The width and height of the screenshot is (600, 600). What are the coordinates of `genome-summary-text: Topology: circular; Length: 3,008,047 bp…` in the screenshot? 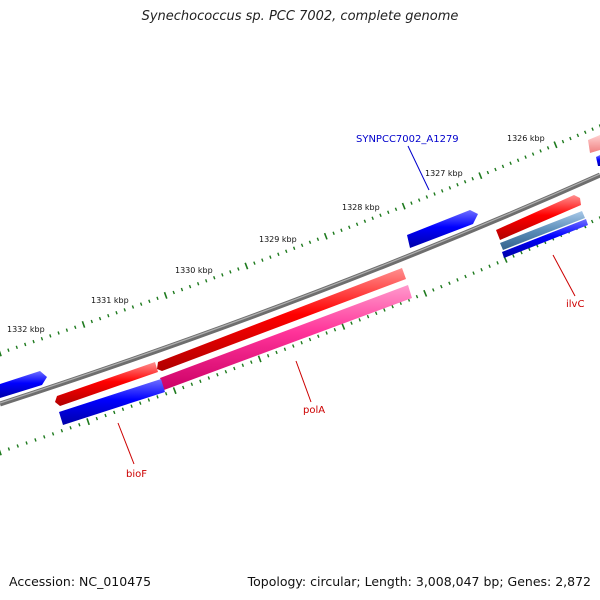 It's located at (419, 581).